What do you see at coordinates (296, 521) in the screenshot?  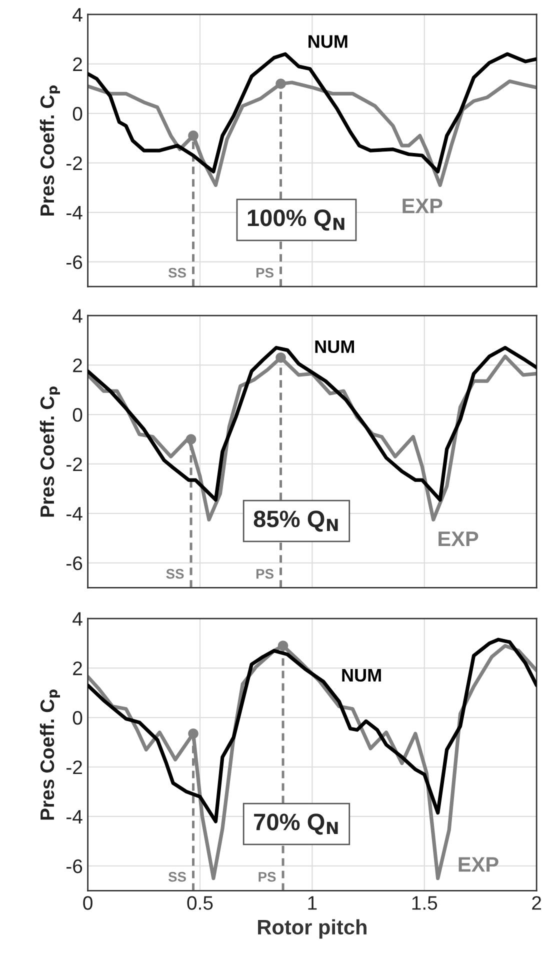 I see `annotation: 85% Q$_{N}$` at bounding box center [296, 521].